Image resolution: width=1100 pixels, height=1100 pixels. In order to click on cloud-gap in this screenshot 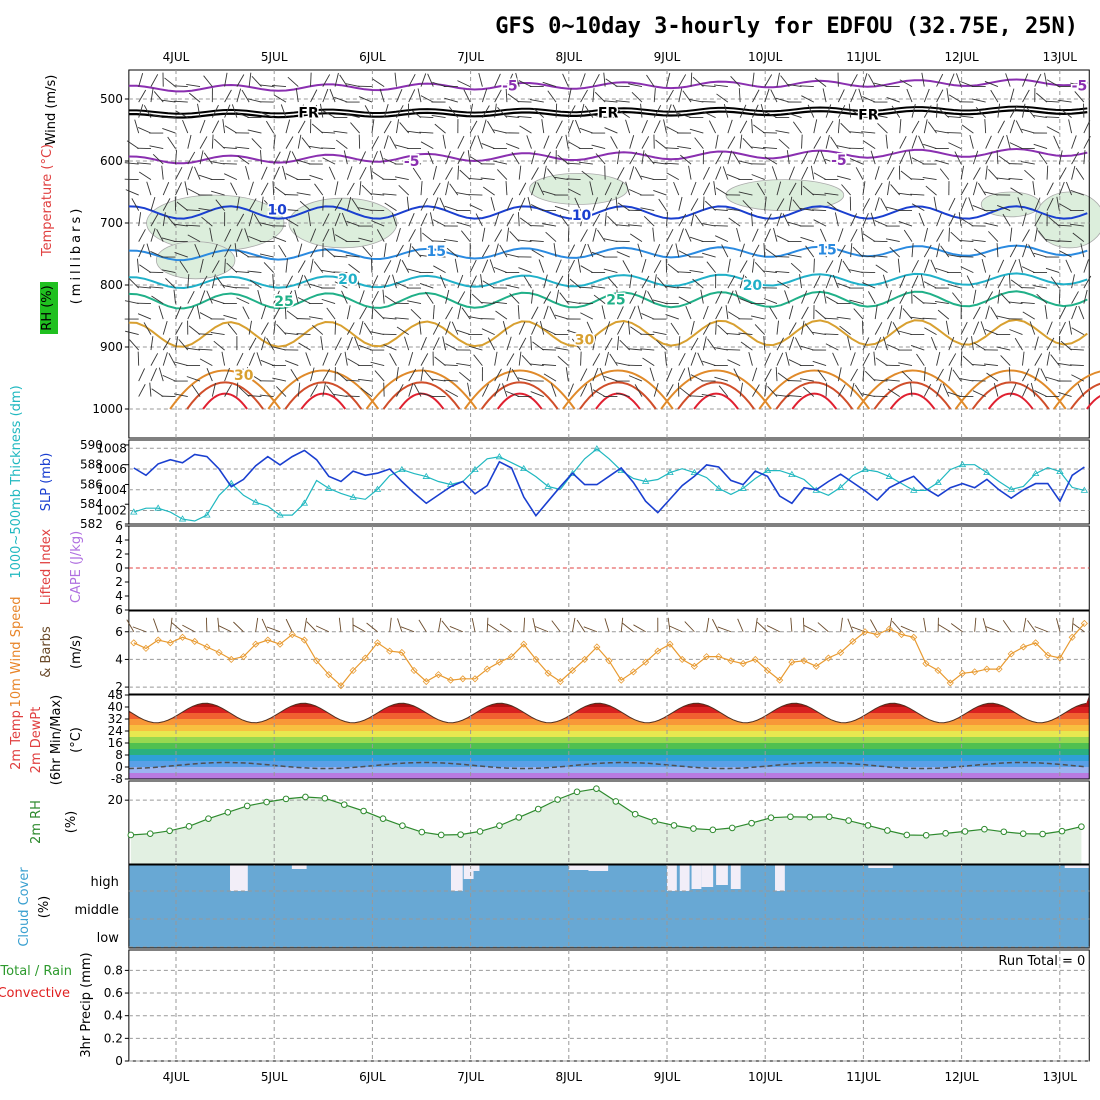, I will do `click(588, 867)`.